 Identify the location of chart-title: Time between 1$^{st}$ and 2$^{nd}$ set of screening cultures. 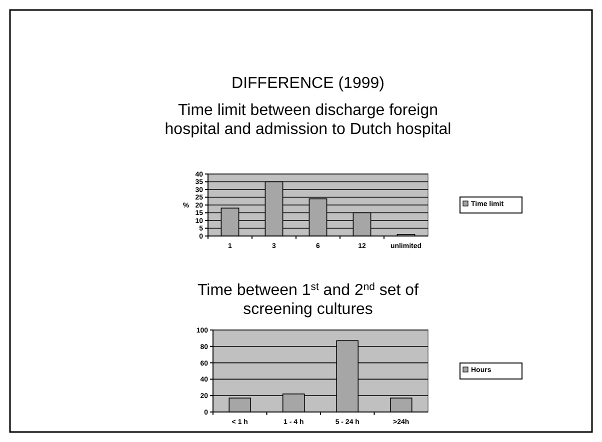
(308, 300).